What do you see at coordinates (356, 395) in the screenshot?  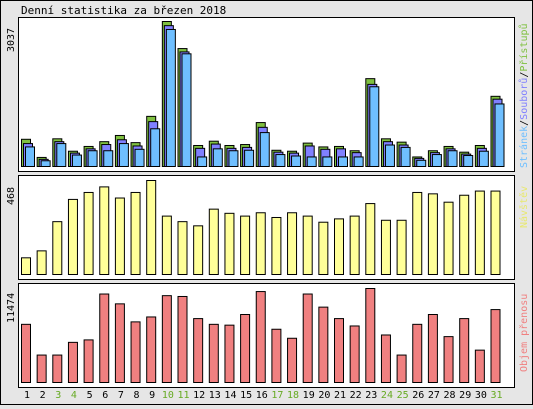 I see `x-label-22: 22` at bounding box center [356, 395].